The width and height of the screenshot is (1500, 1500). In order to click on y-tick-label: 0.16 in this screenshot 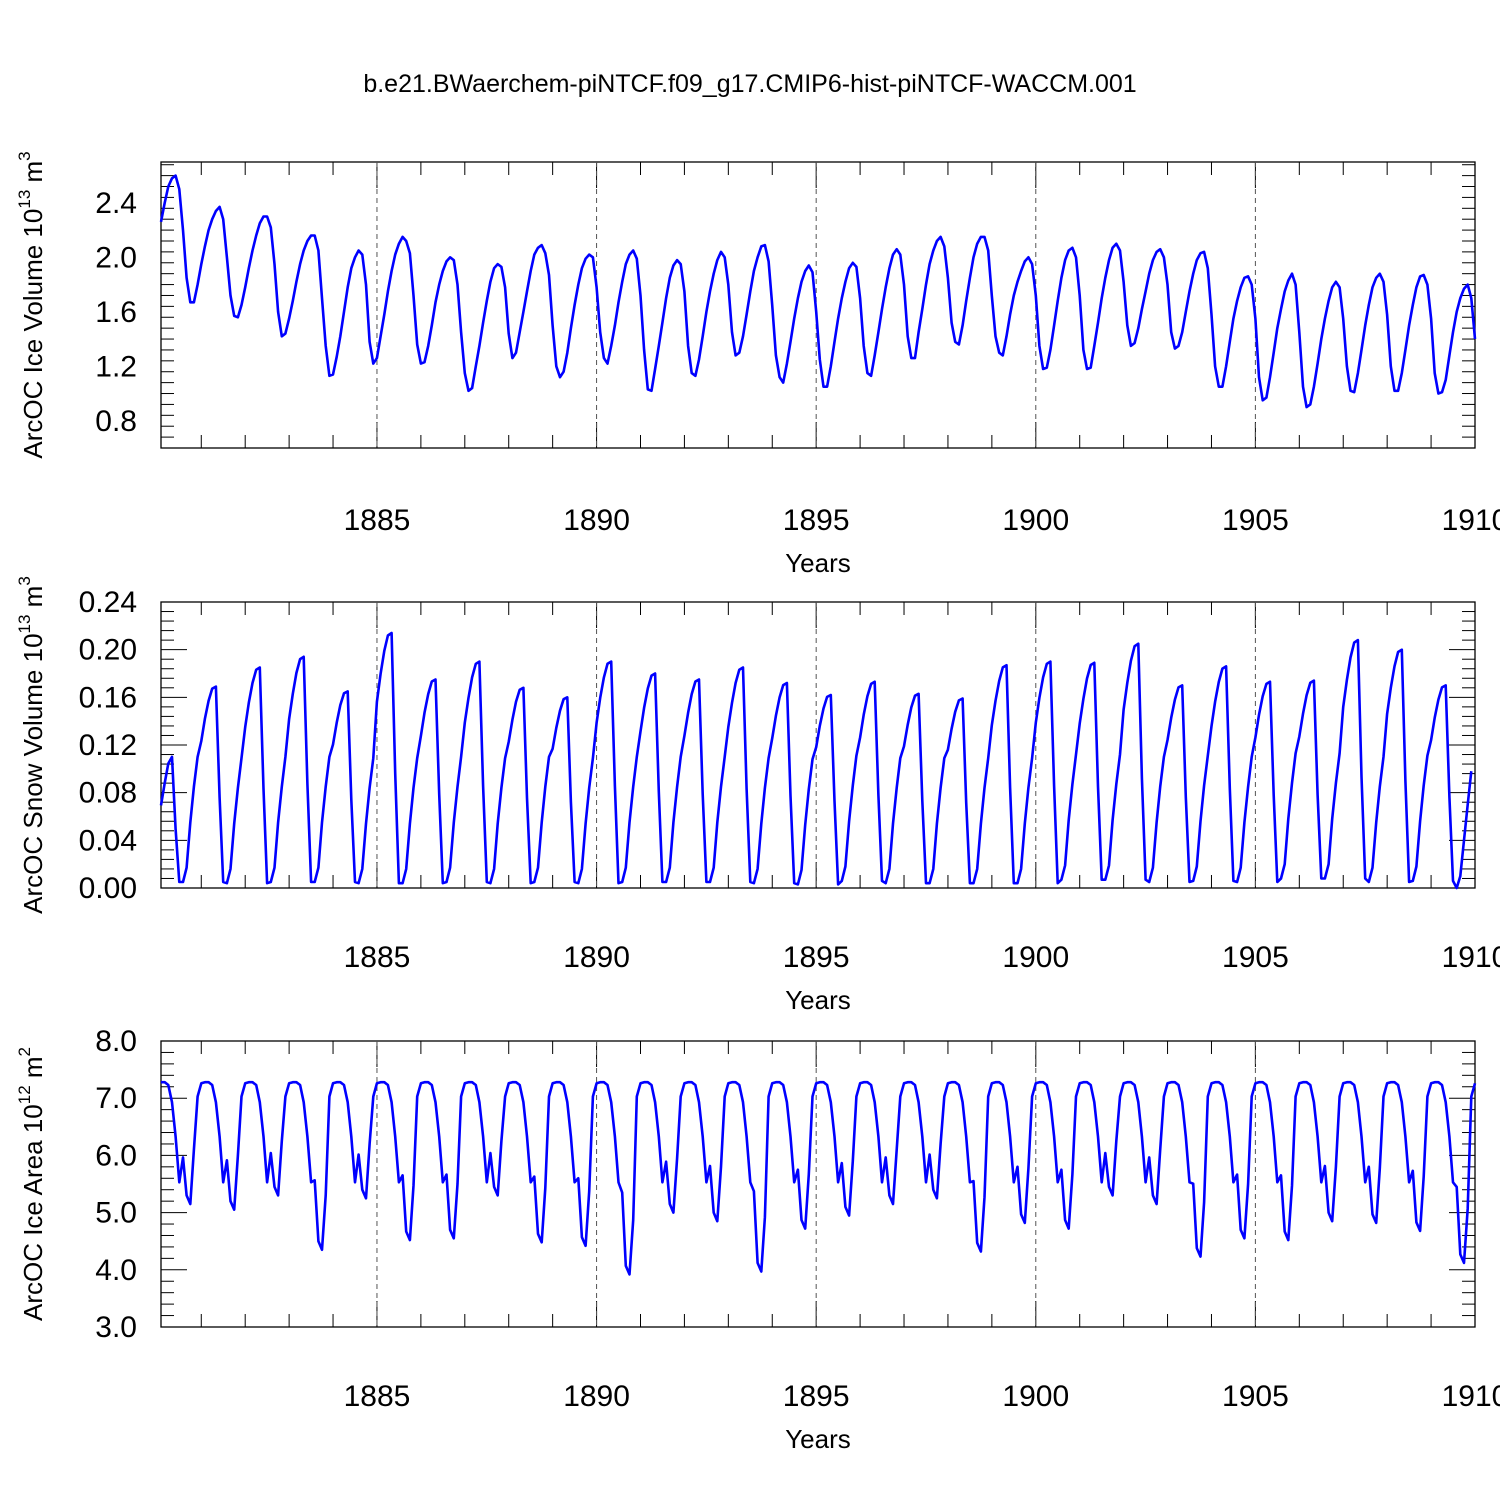, I will do `click(108, 697)`.